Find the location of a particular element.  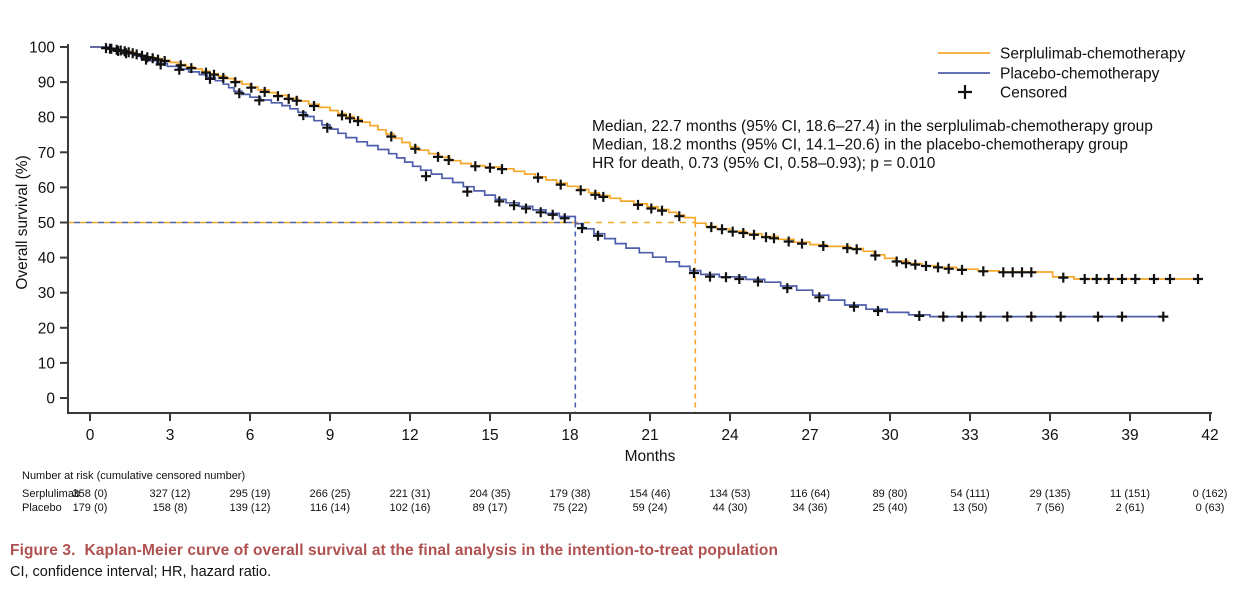

risk-value: 13 (50) is located at coordinates (970, 508).